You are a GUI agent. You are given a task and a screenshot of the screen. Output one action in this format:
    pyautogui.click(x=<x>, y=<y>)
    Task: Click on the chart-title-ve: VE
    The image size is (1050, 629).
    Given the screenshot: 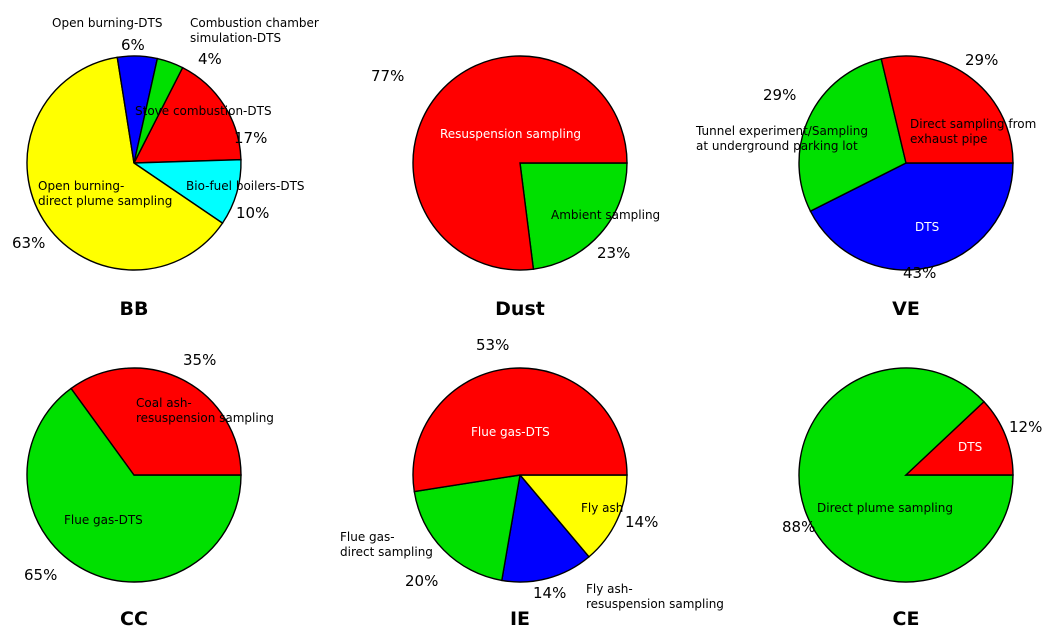 What is the action you would take?
    pyautogui.click(x=906, y=309)
    